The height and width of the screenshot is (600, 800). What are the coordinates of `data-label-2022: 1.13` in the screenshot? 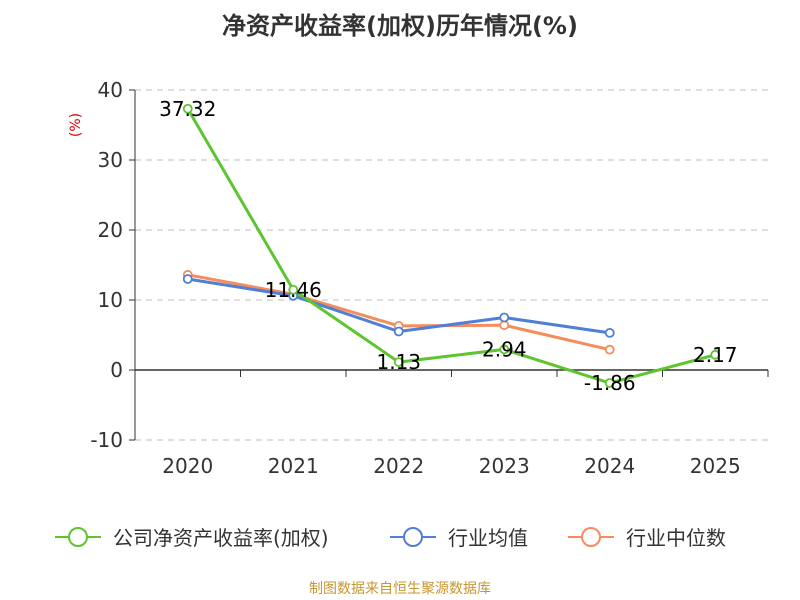 It's located at (398, 362).